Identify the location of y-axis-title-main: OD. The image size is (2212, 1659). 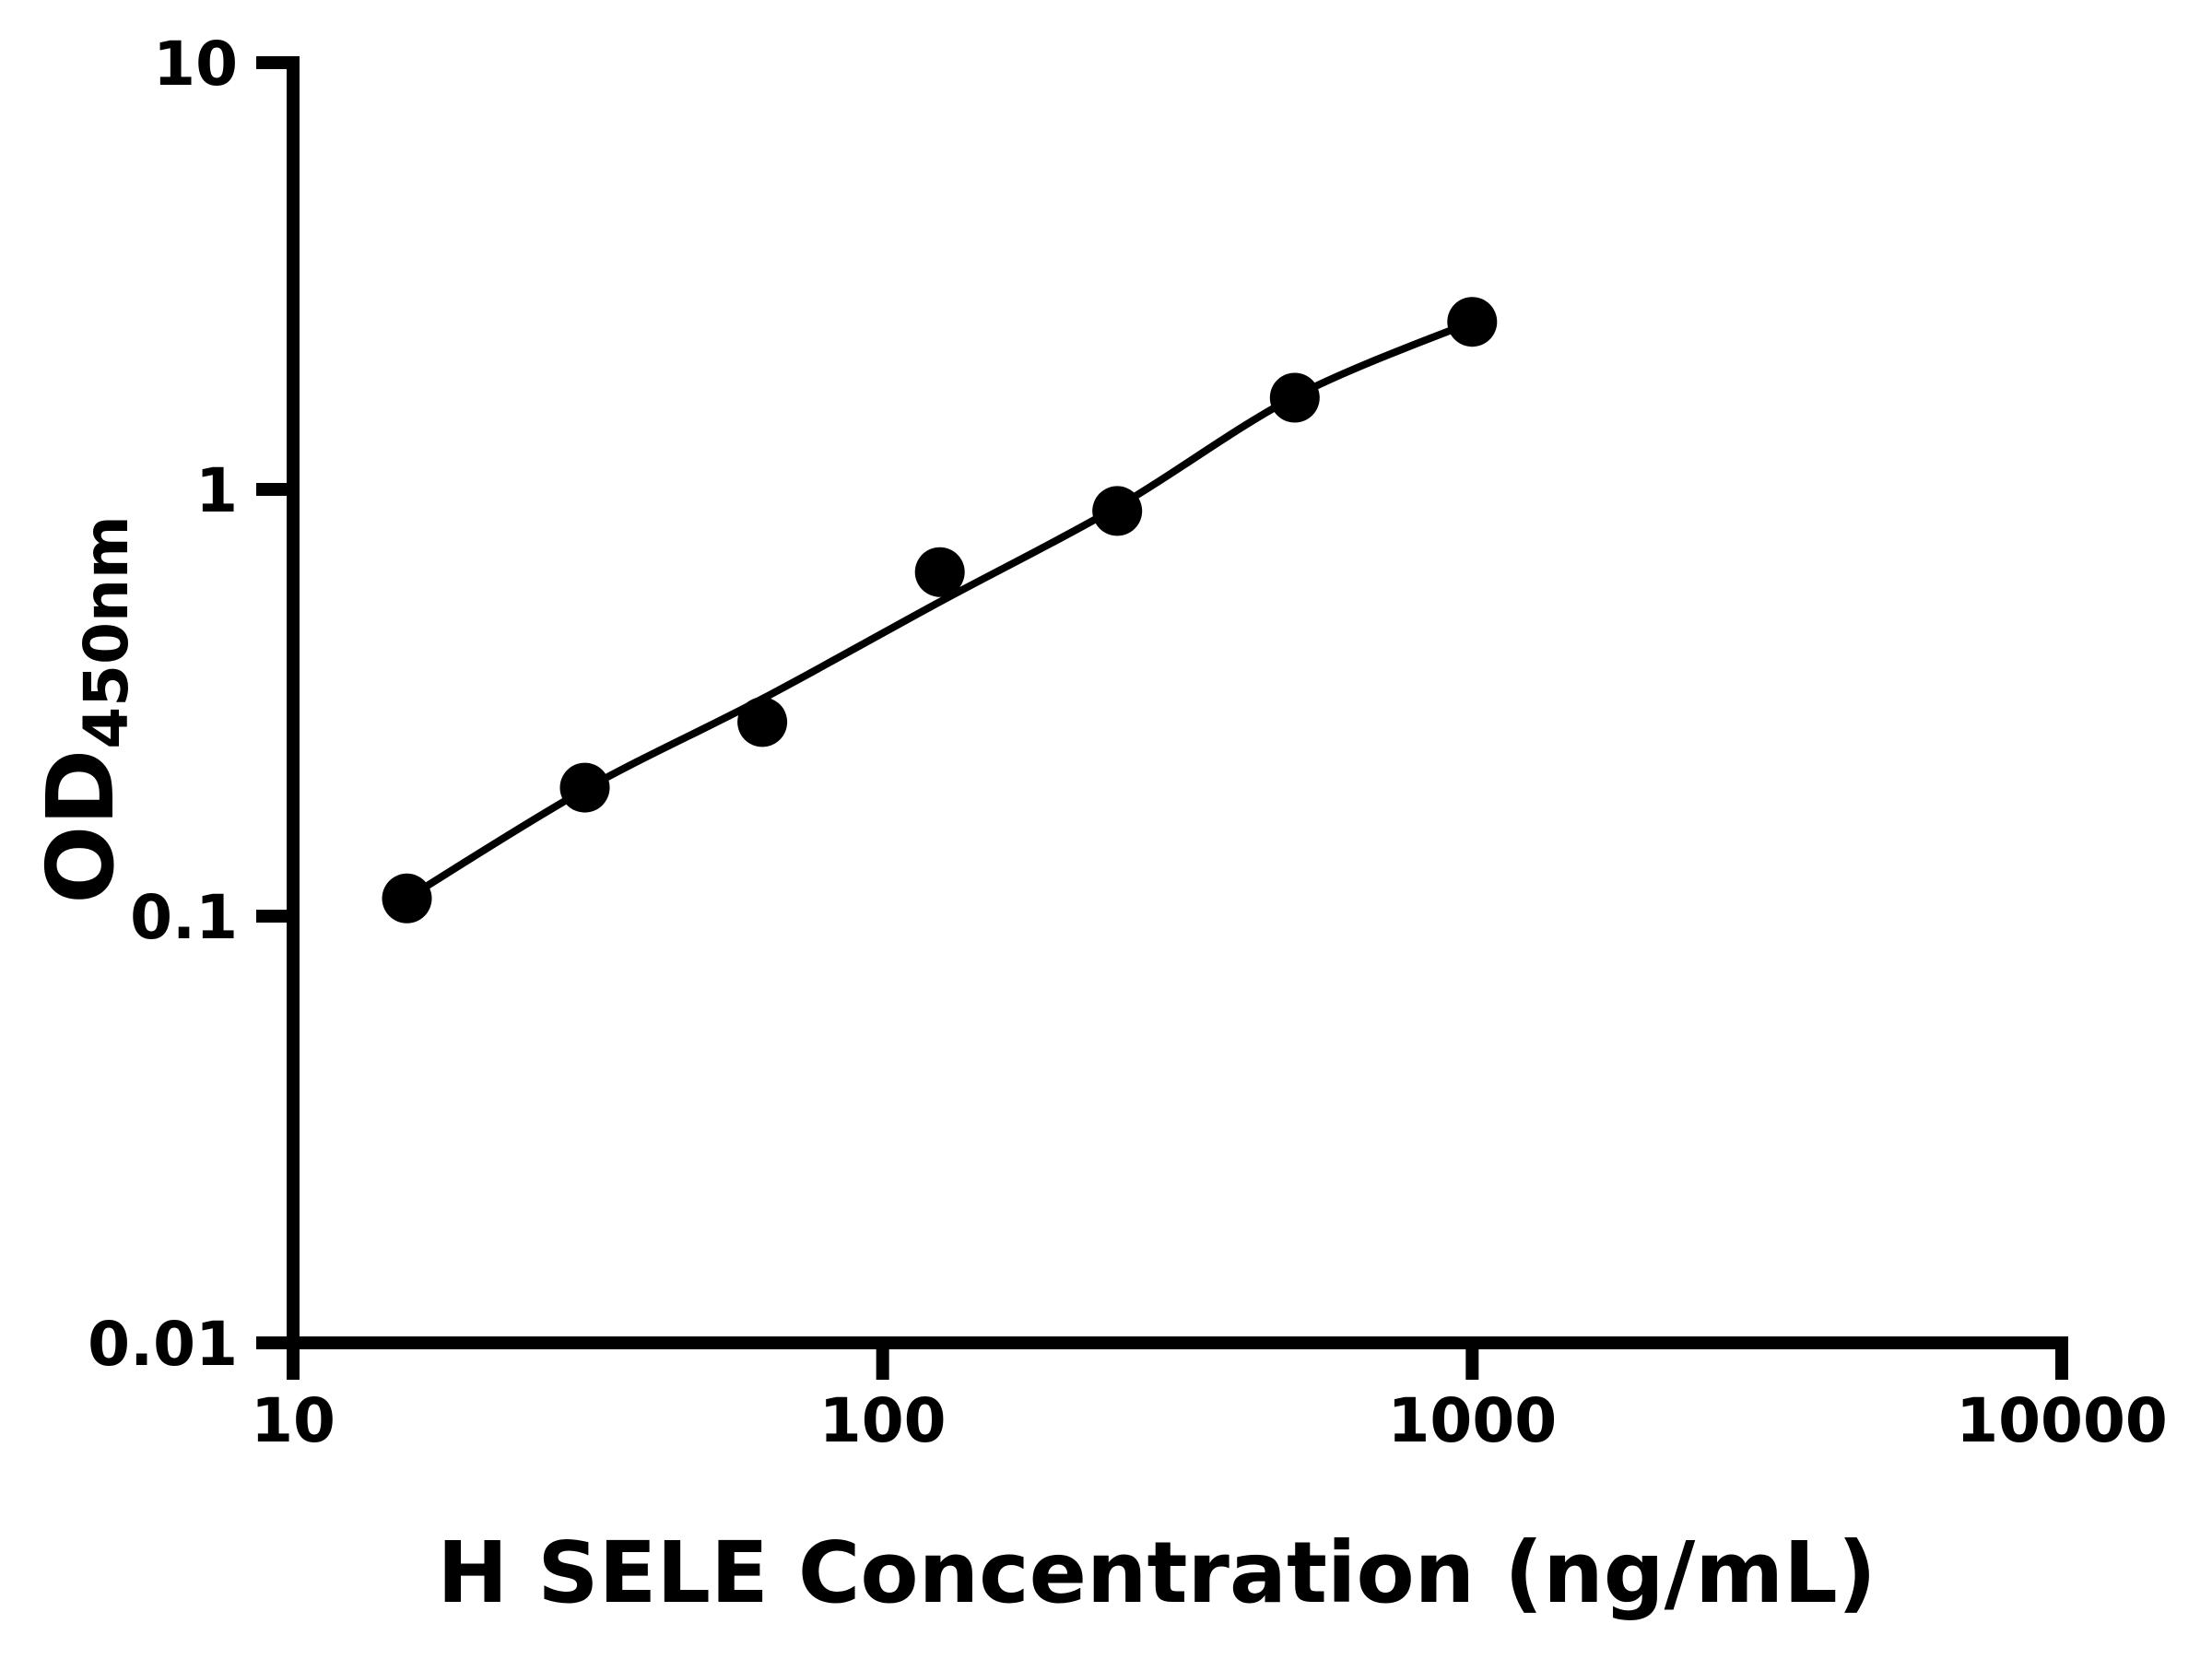
(81, 826).